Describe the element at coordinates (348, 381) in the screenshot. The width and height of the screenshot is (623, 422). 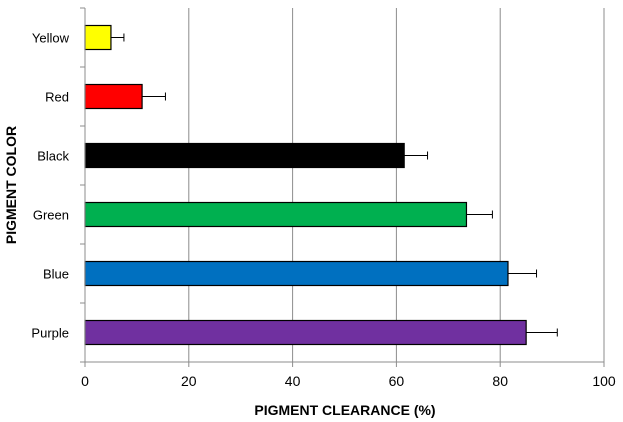
I see `x-tick-labels: 0 20 40 60 80 100` at that location.